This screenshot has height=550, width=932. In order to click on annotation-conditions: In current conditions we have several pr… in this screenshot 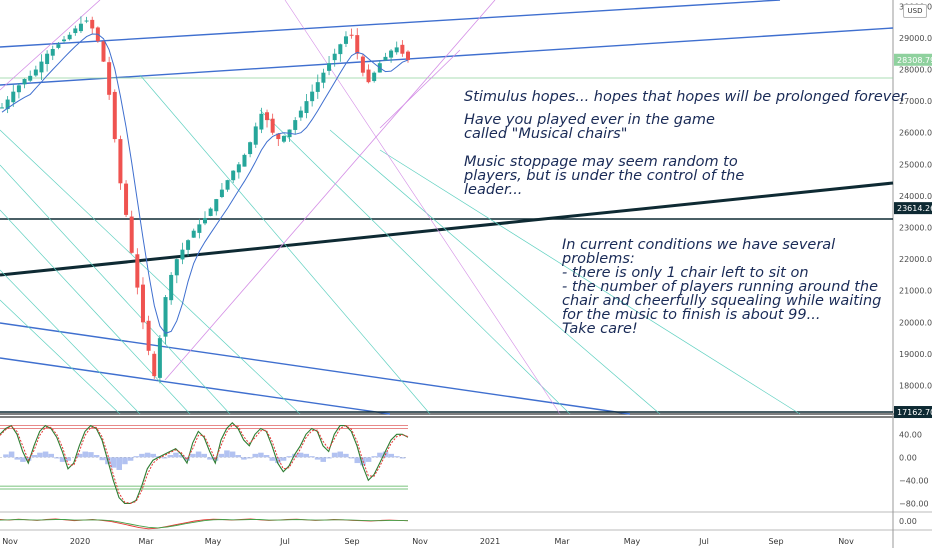, I will do `click(722, 287)`.